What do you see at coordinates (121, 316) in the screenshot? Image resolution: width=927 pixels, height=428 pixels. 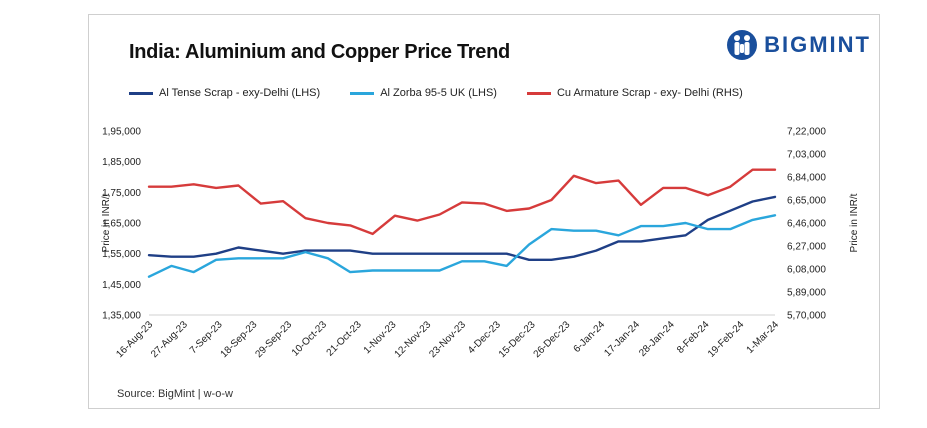 I see `y-left-tick-label: 1,35,000` at bounding box center [121, 316].